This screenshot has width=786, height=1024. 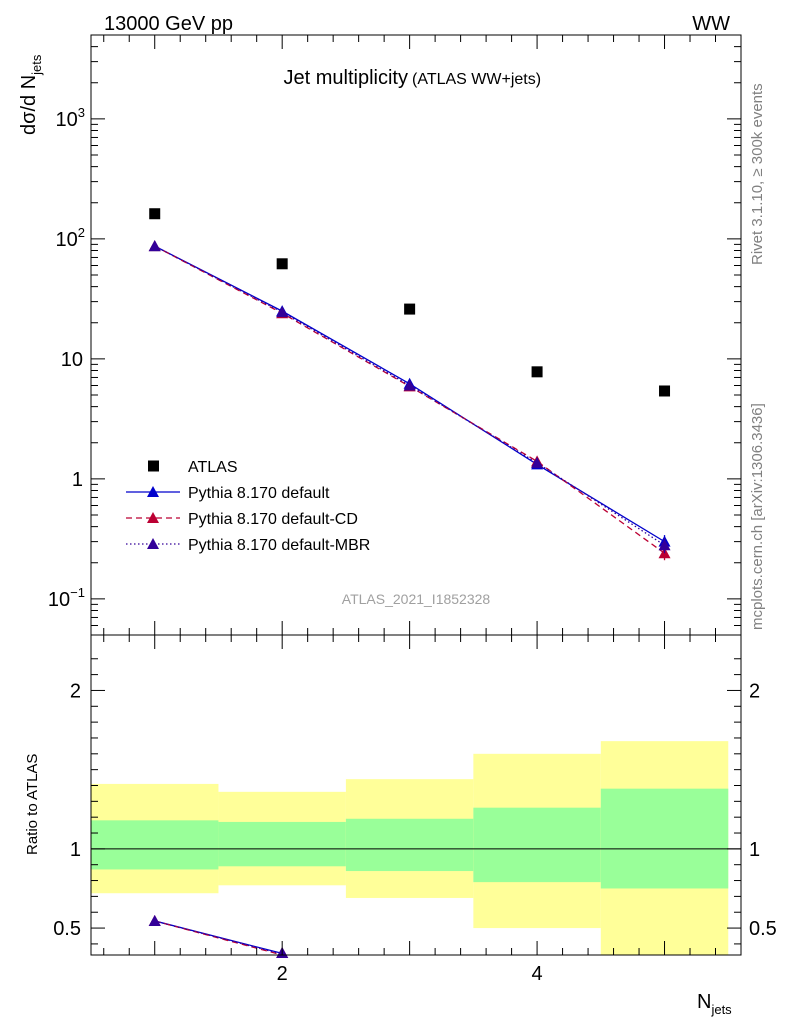 What do you see at coordinates (279, 545) in the screenshot?
I see `legend-label: Pythia 8.170 default-MBR` at bounding box center [279, 545].